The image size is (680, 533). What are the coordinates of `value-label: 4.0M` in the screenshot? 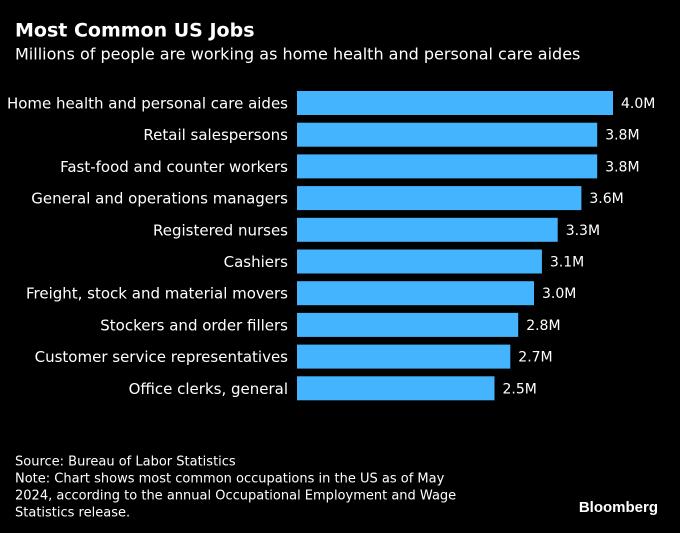 It's located at (638, 104).